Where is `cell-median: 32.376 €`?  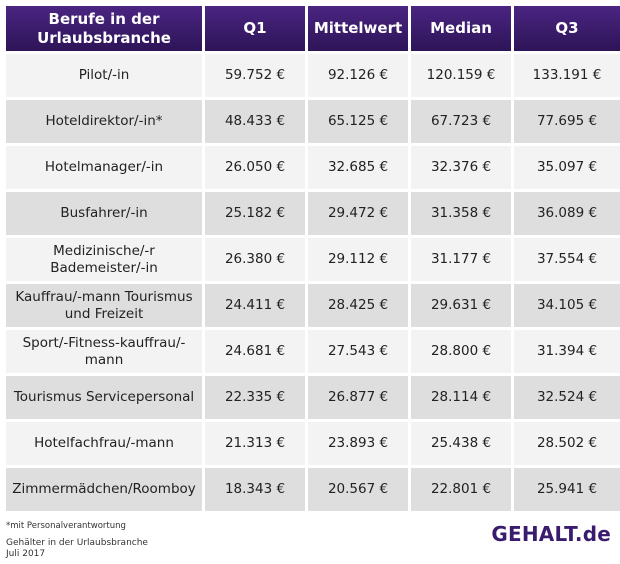
cell-median: 32.376 € is located at coordinates (461, 167).